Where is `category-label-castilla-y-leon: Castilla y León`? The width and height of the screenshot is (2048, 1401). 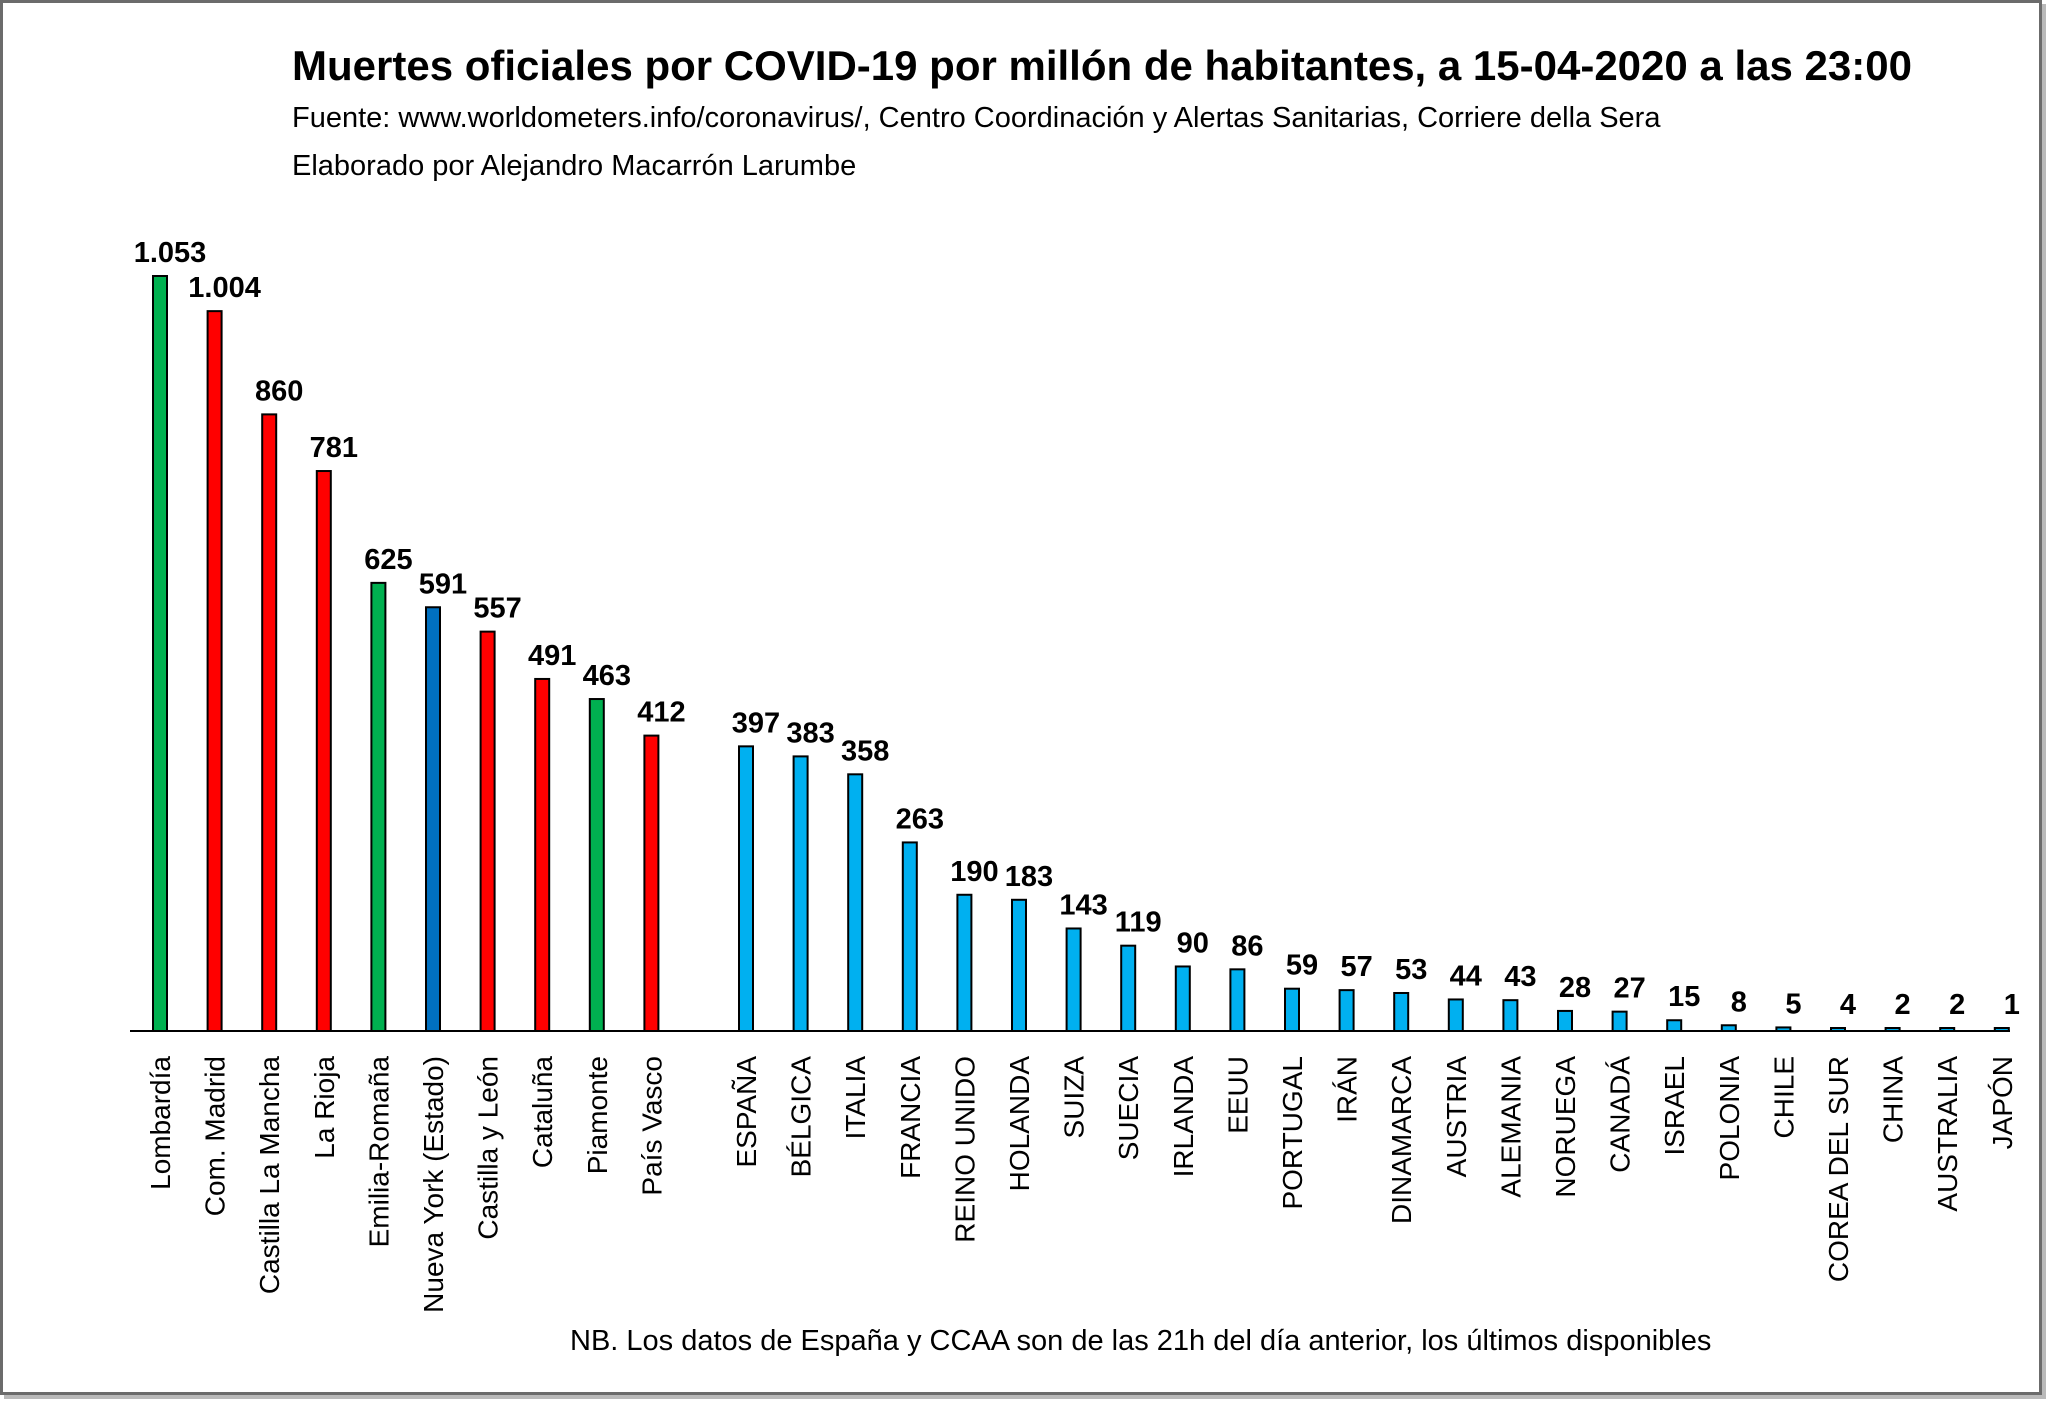
category-label-castilla-y-leon: Castilla y León is located at coordinates (488, 1148).